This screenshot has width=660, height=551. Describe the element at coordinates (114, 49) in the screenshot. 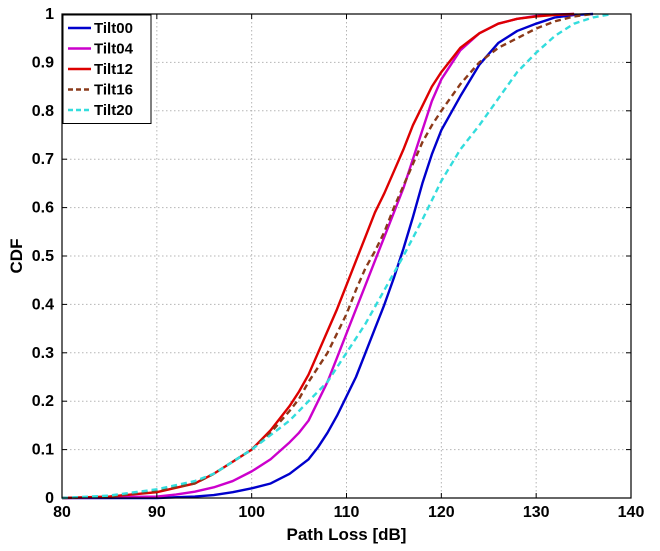

I see `legend-label: Tilt04` at that location.